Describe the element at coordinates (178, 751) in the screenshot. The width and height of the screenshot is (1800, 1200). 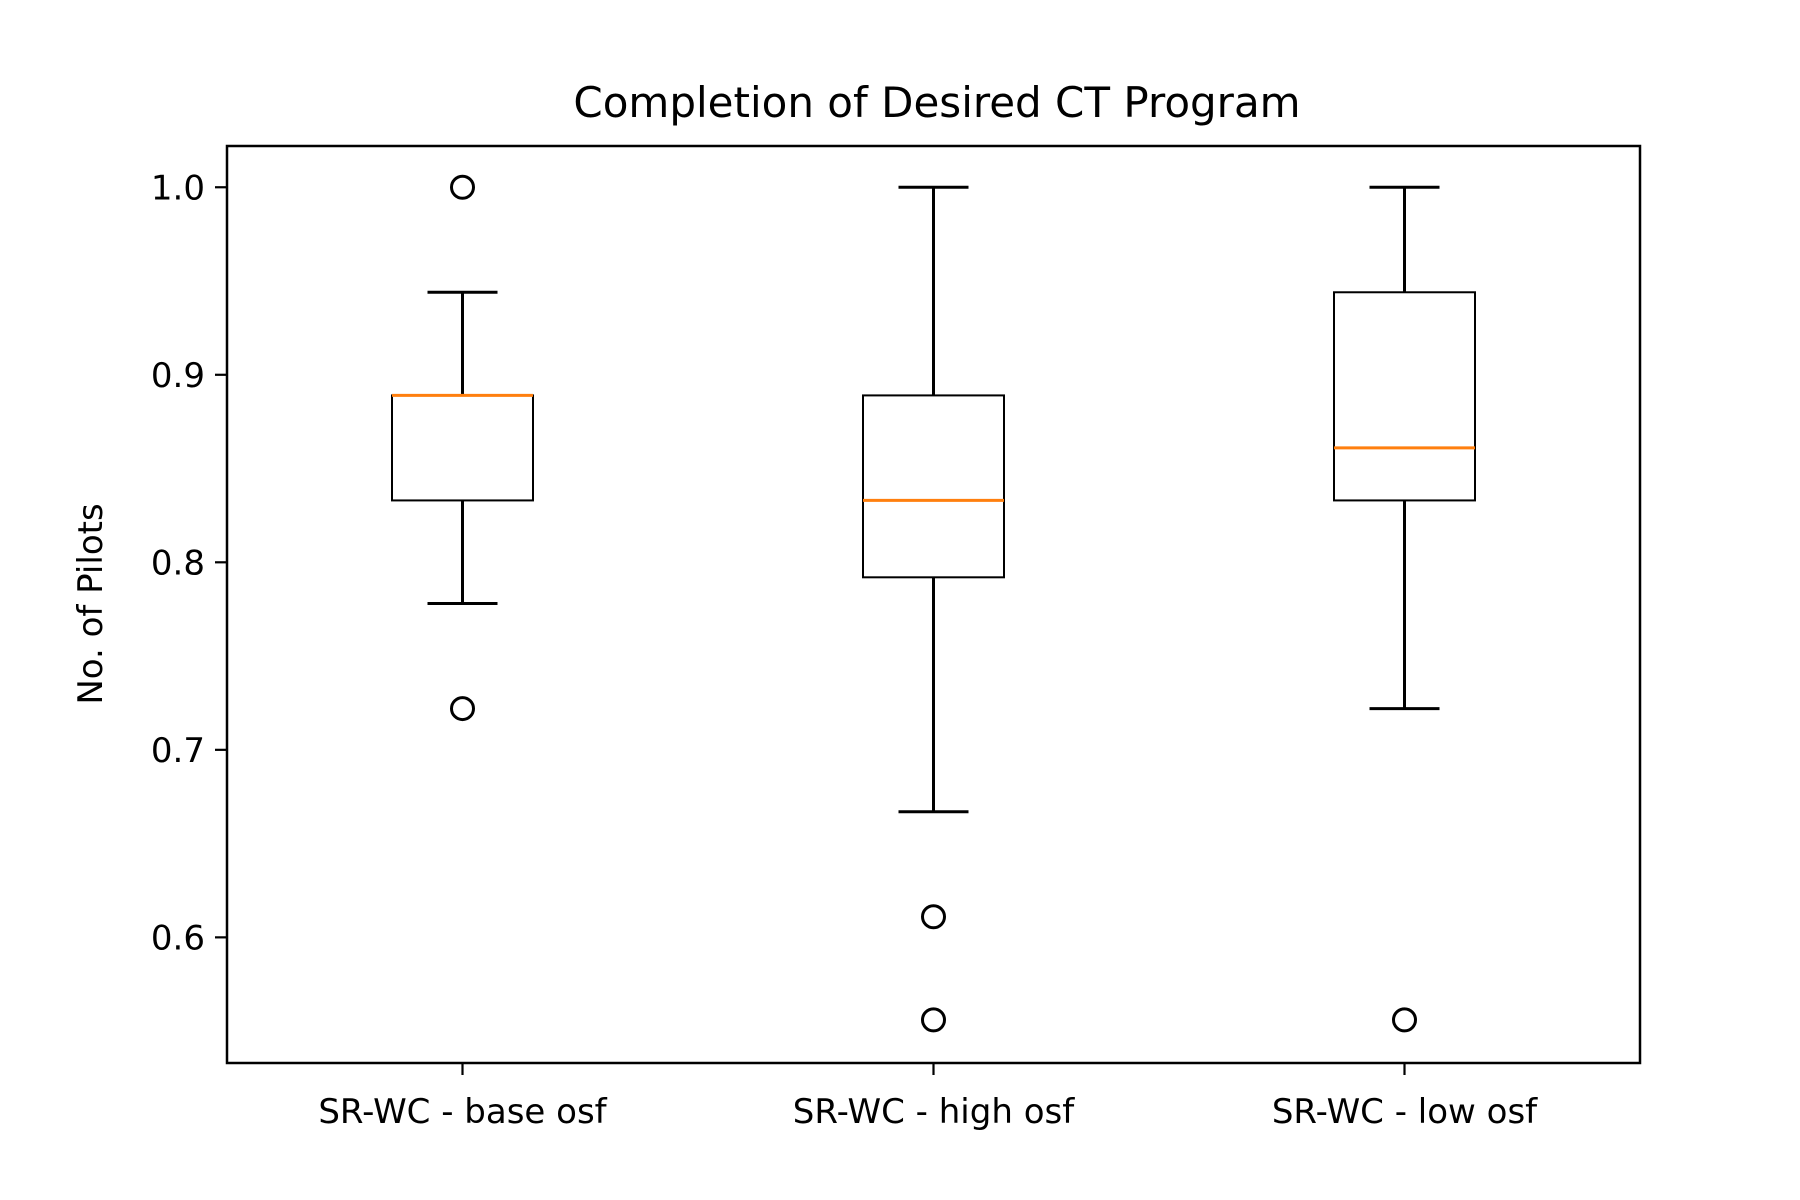
I see `y-tick-label: 0.7` at that location.